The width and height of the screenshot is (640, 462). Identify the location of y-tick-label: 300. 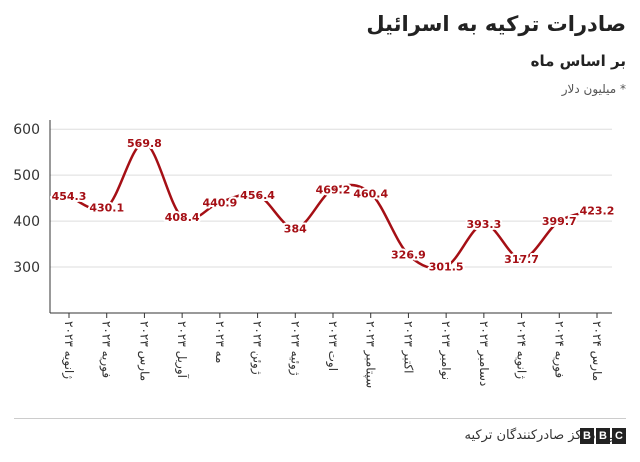
(26, 268).